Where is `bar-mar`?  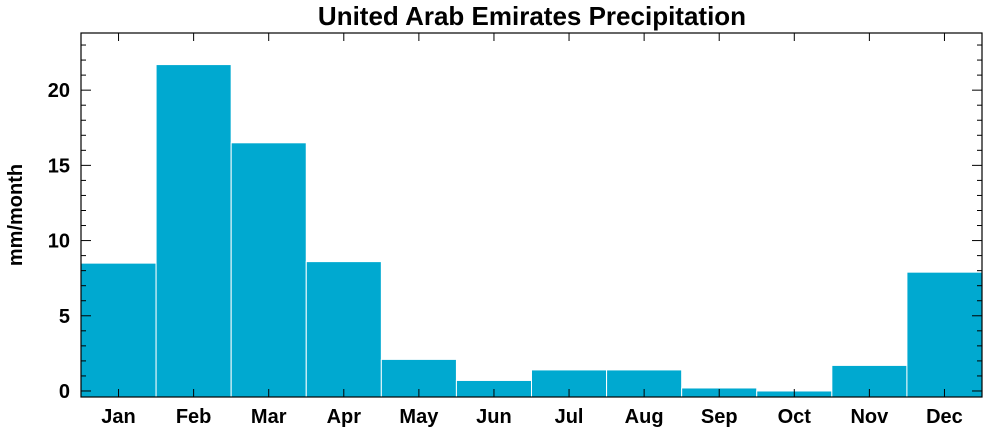 bar-mar is located at coordinates (268, 270).